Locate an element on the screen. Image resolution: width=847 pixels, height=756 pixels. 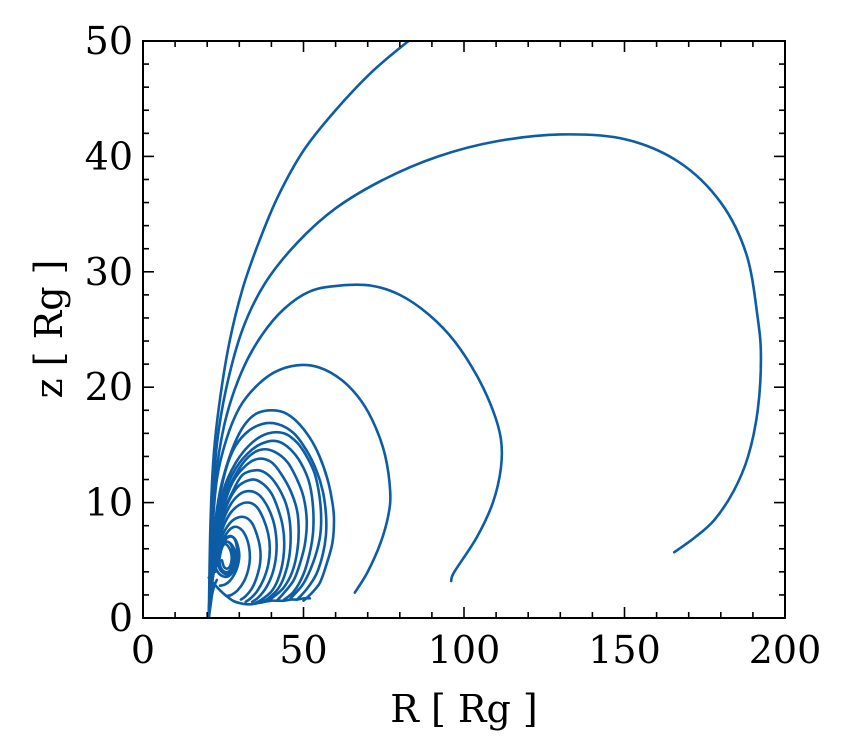
y-tick-label: 20 is located at coordinates (109, 387).